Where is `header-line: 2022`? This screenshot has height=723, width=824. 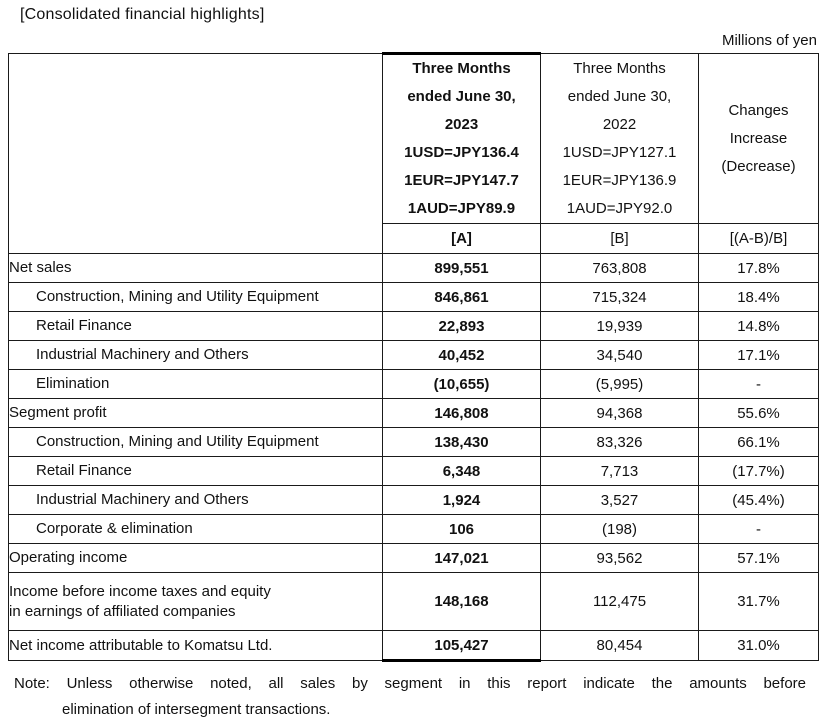
header-line: 2022 is located at coordinates (619, 124).